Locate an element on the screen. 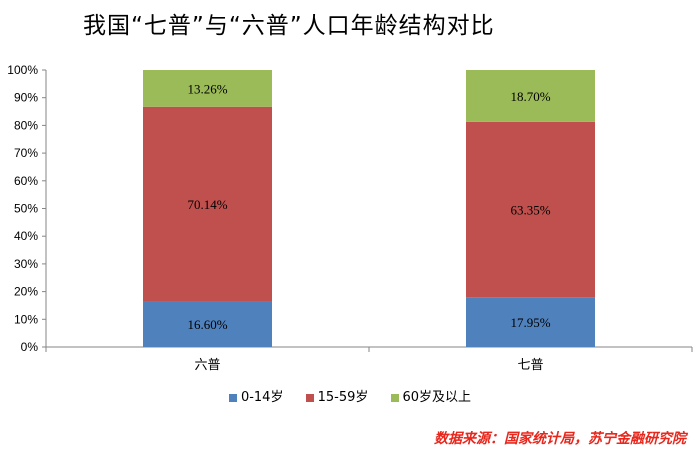 The width and height of the screenshot is (700, 451). data-label: 63.35% is located at coordinates (530, 210).